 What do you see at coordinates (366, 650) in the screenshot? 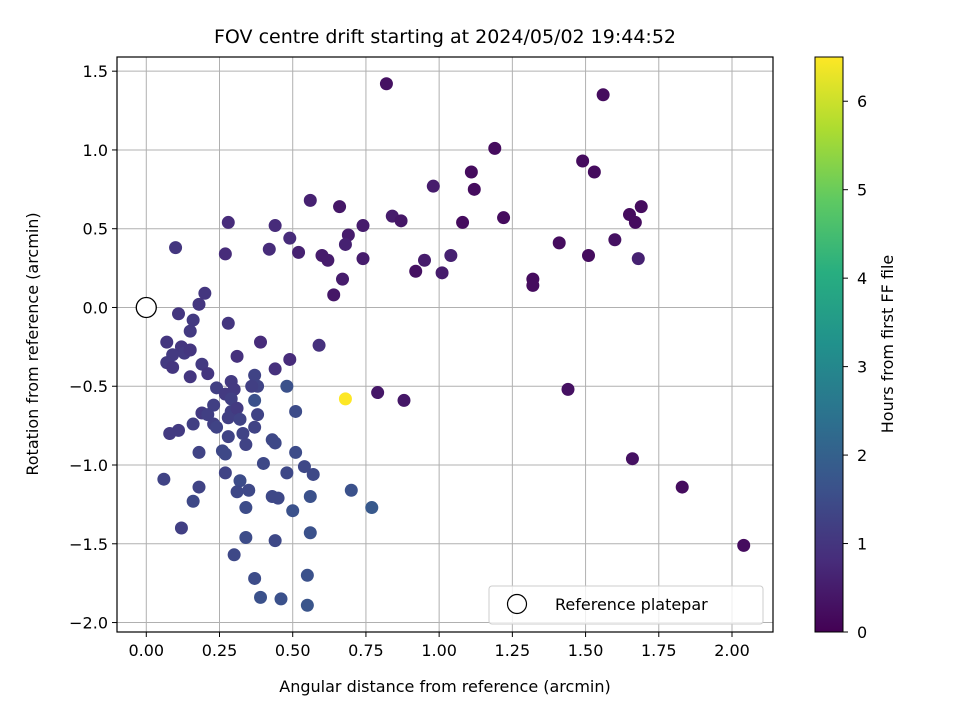
I see `x-tick-label: 0.75` at bounding box center [366, 650].